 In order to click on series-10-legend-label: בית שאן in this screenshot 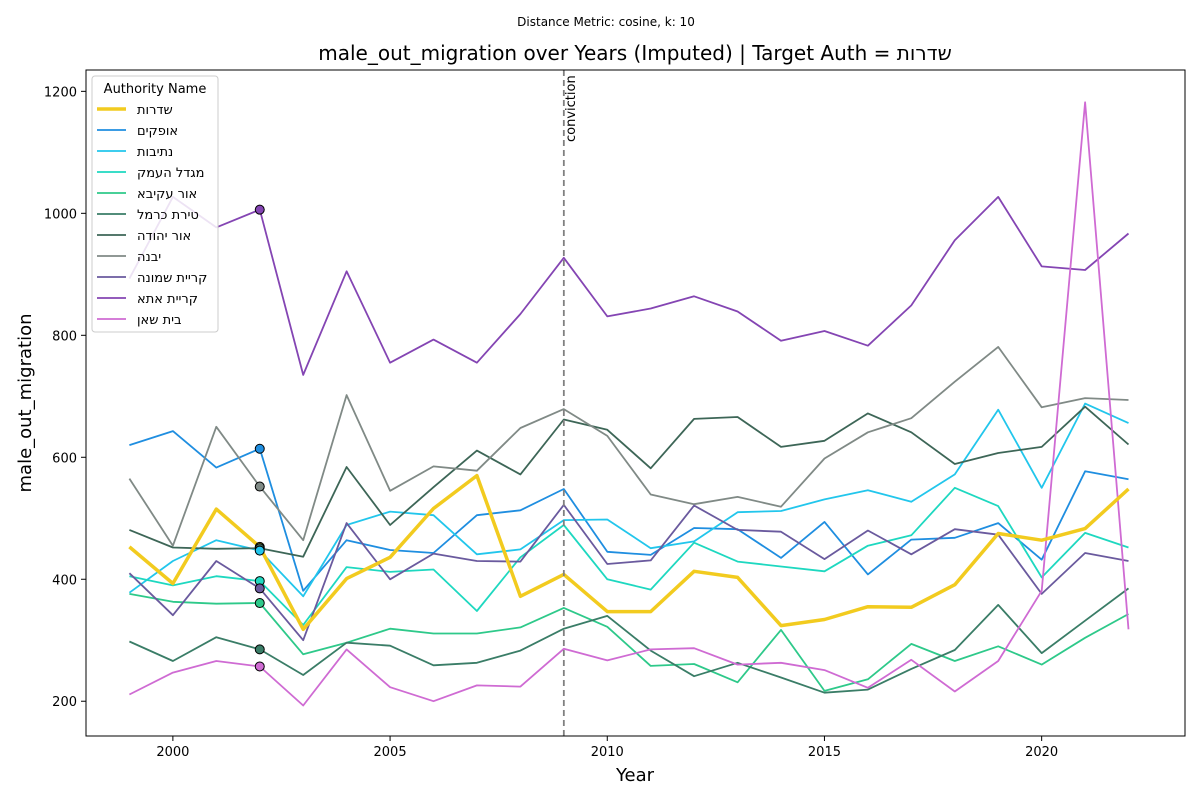, I will do `click(159, 320)`.